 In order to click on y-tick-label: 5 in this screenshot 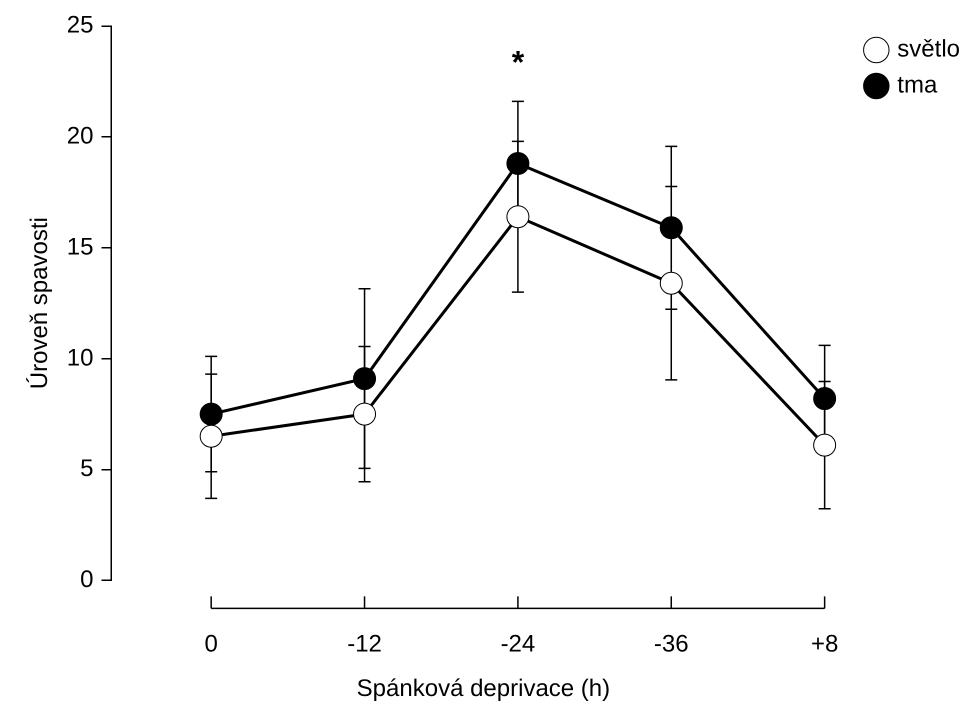, I will do `click(87, 468)`.